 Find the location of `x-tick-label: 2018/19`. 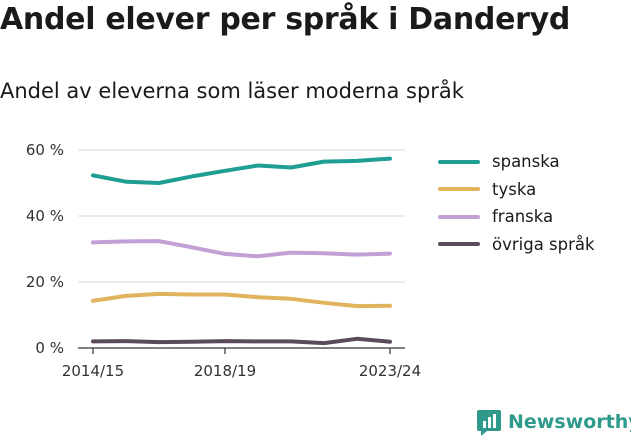

x-tick-label: 2018/19 is located at coordinates (225, 371).